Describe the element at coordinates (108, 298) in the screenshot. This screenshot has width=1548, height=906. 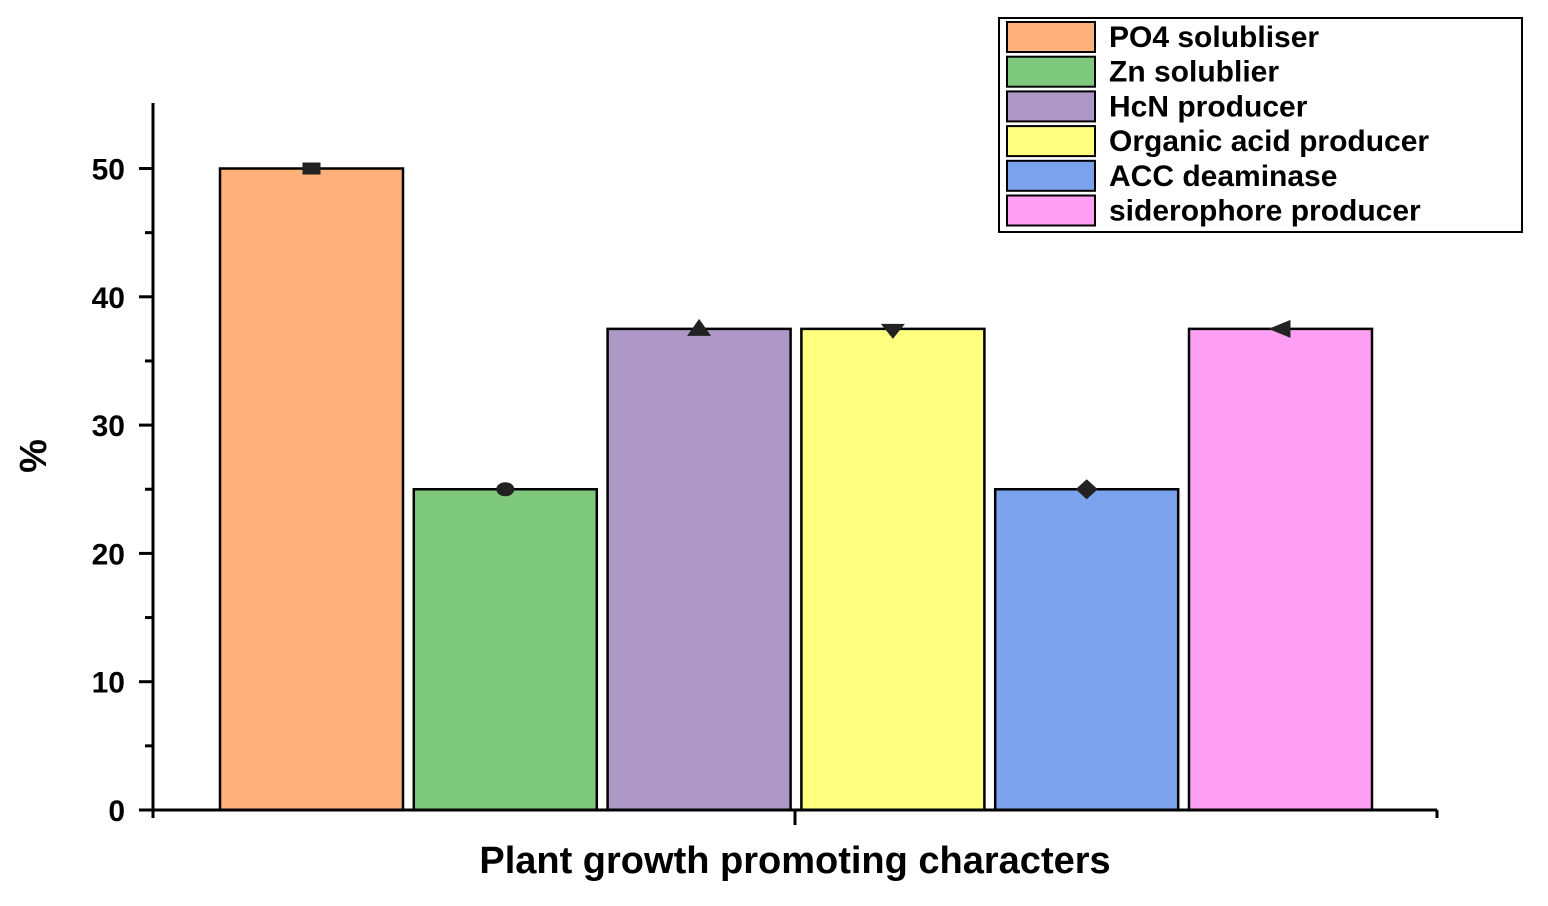
I see `y-tick-label: 40` at that location.